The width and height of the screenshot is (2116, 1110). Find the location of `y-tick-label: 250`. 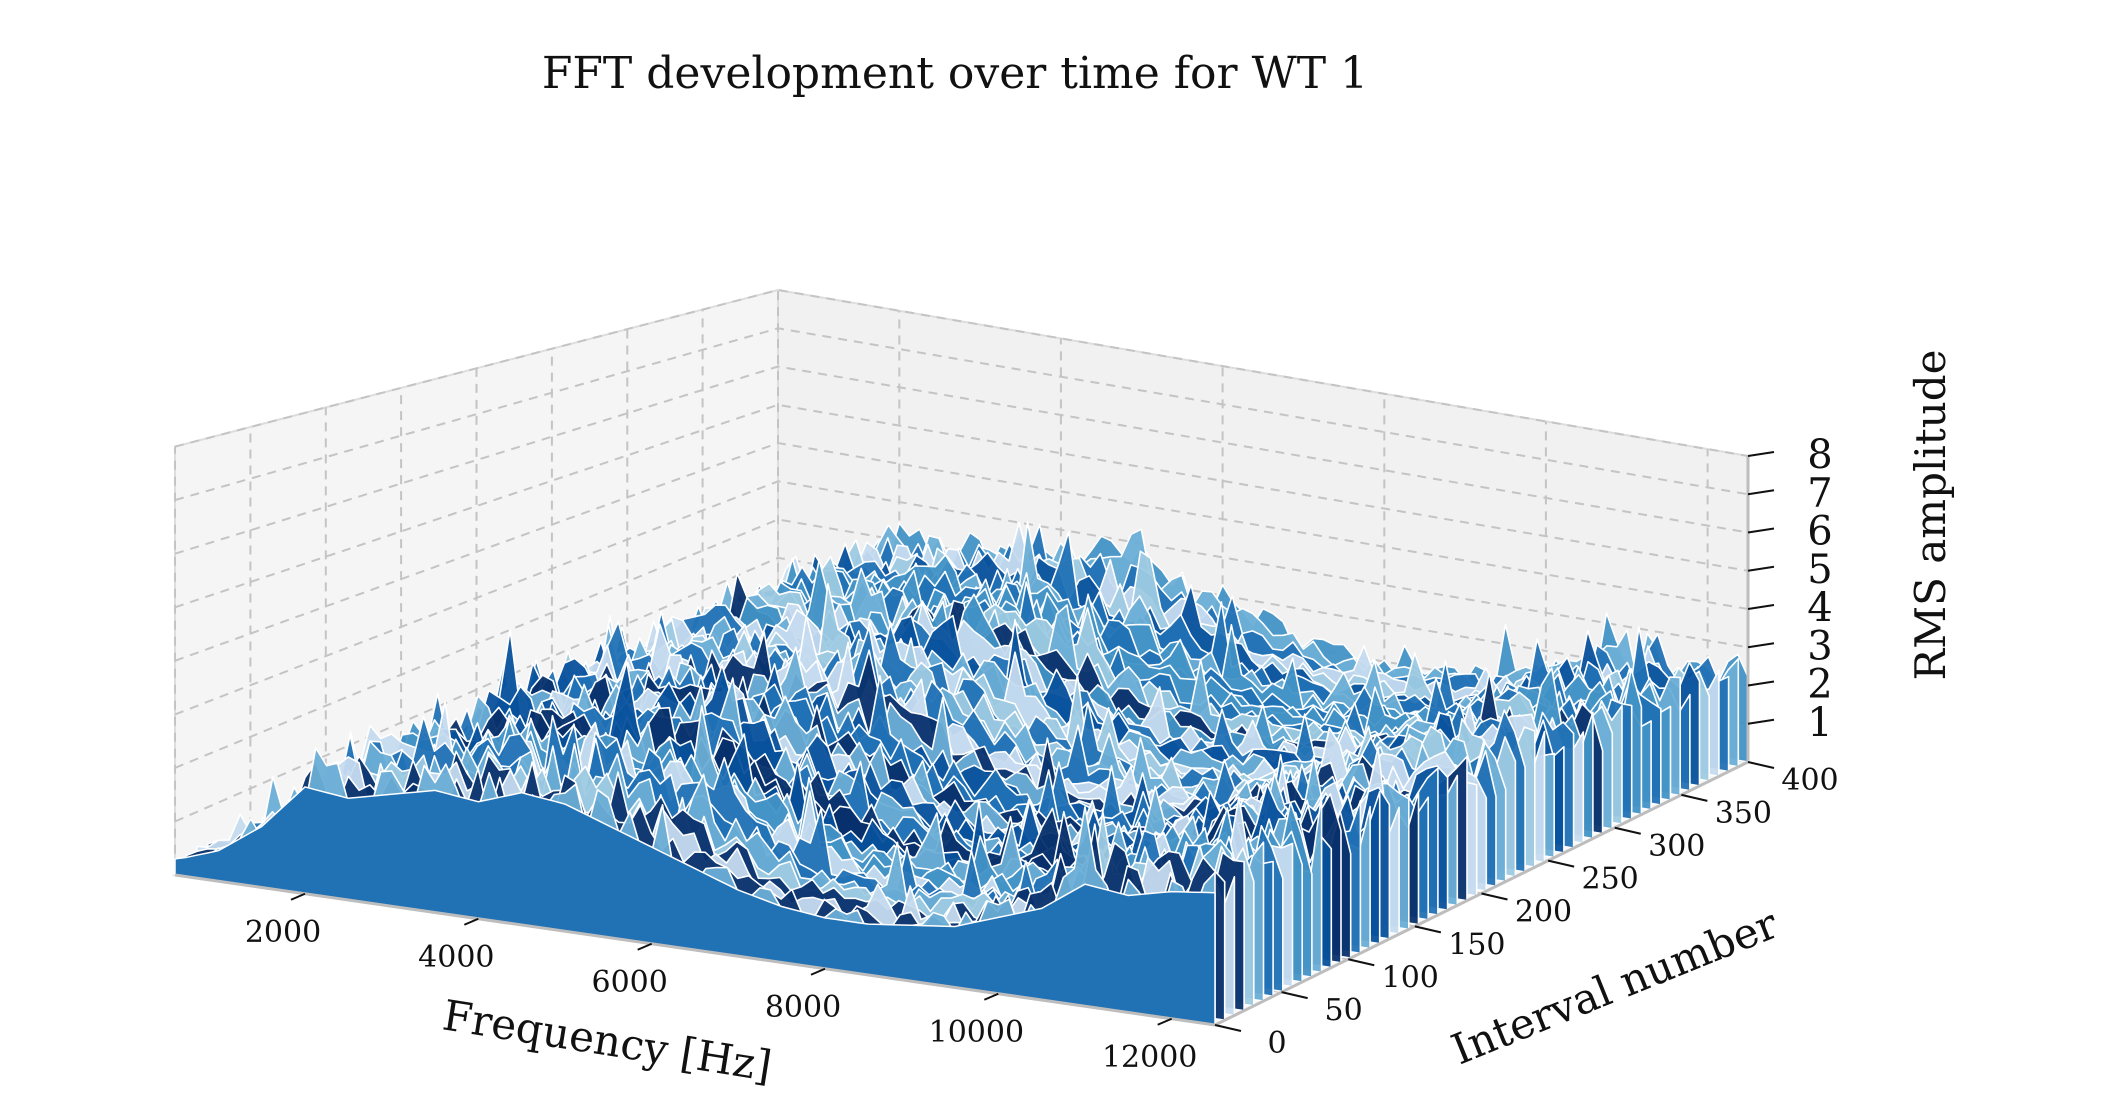

y-tick-label: 250 is located at coordinates (1609, 879).